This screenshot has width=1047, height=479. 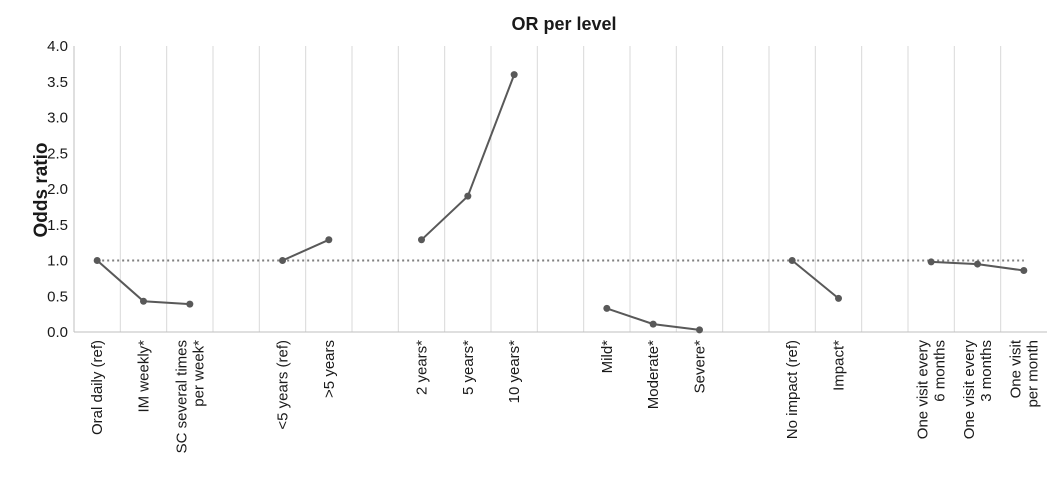 I want to click on x-tick-label-line: 2 years*, so click(x=422, y=367).